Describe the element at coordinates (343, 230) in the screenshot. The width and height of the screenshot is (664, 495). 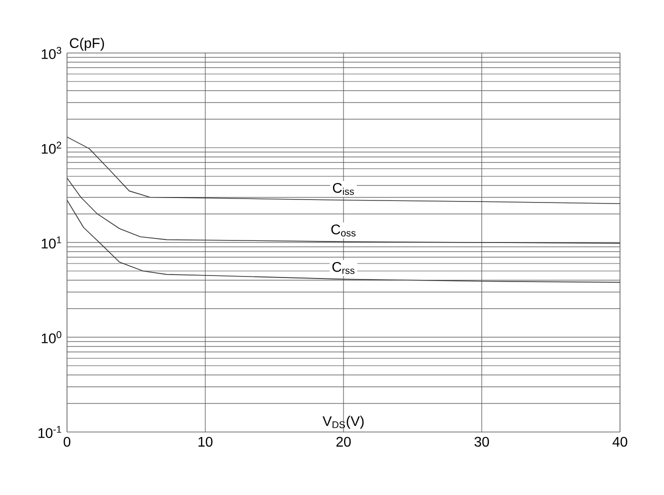
I see `series-label: C$_{oss}$` at that location.